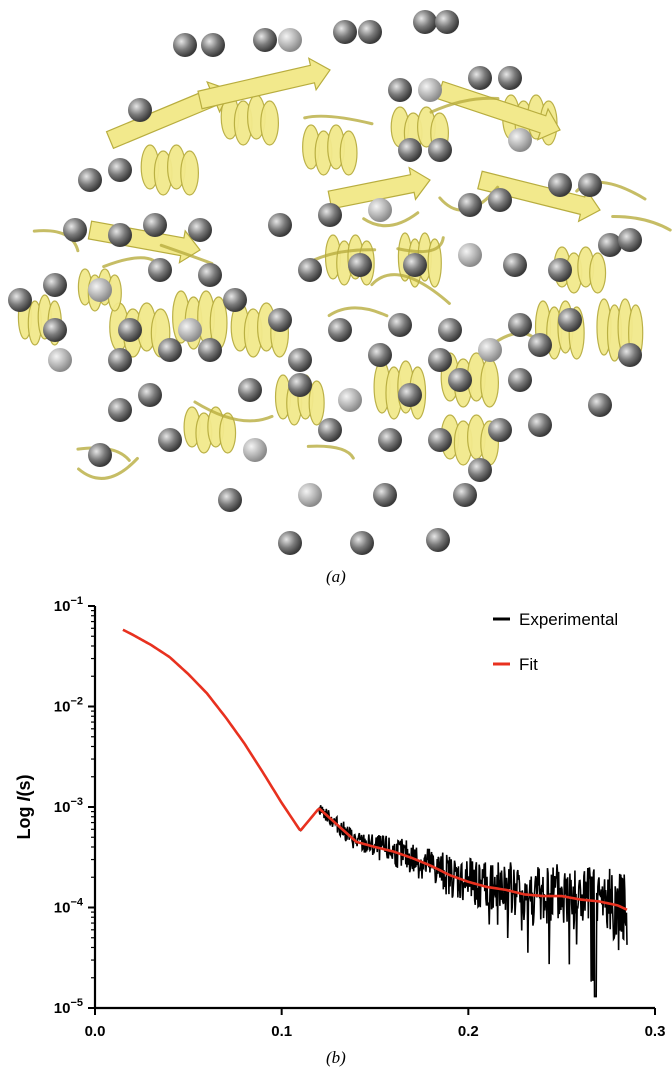 This screenshot has width=672, height=1073. Describe the element at coordinates (68, 806) in the screenshot. I see `y-tick-label: 10⁻³` at that location.